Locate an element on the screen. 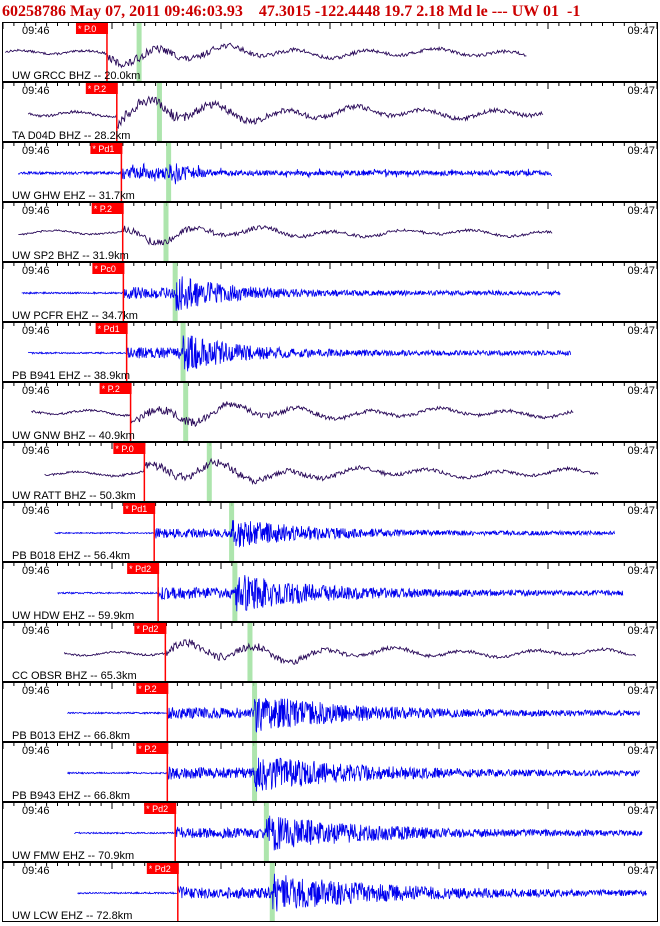 This screenshot has height=926, width=660. station-label: UW GHW EHZ -- 31.7km is located at coordinates (73, 196).